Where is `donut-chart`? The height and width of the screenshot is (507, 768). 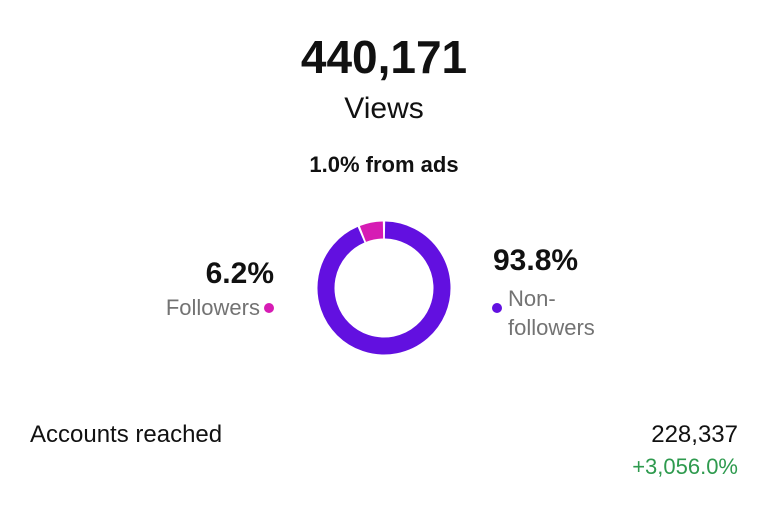
donut-chart is located at coordinates (384, 288).